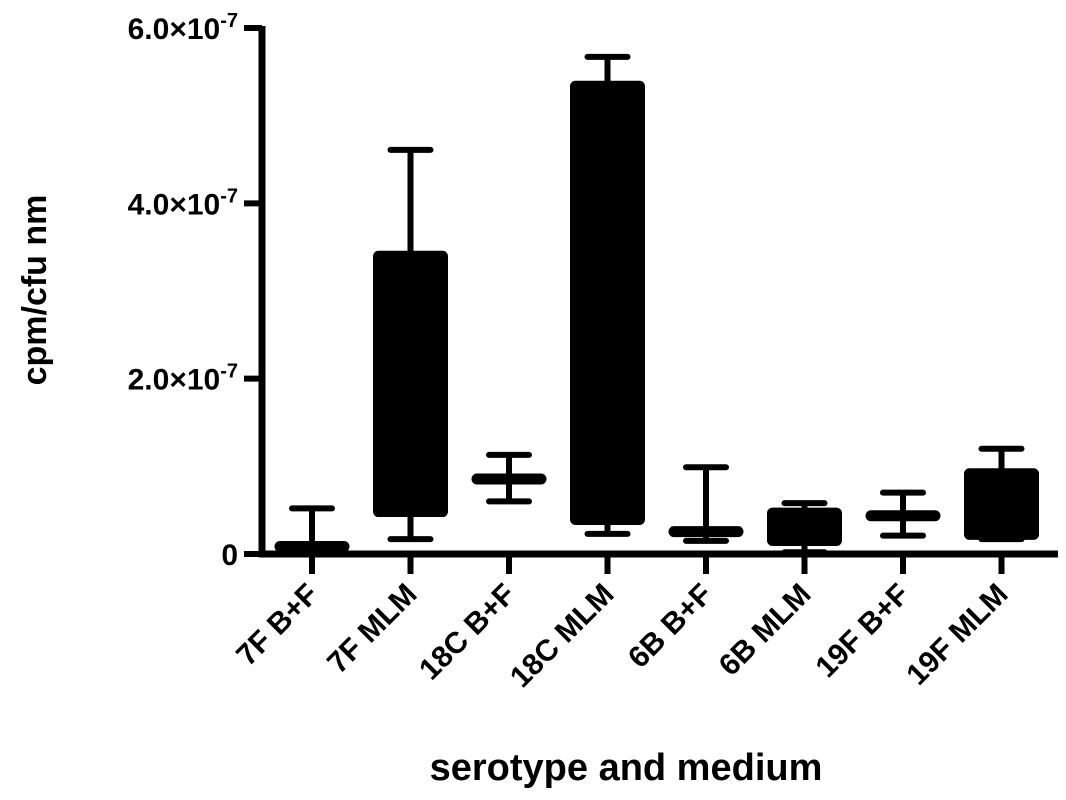 The width and height of the screenshot is (1066, 800). Describe the element at coordinates (670, 626) in the screenshot. I see `x-tick-label: 6B B+F` at that location.